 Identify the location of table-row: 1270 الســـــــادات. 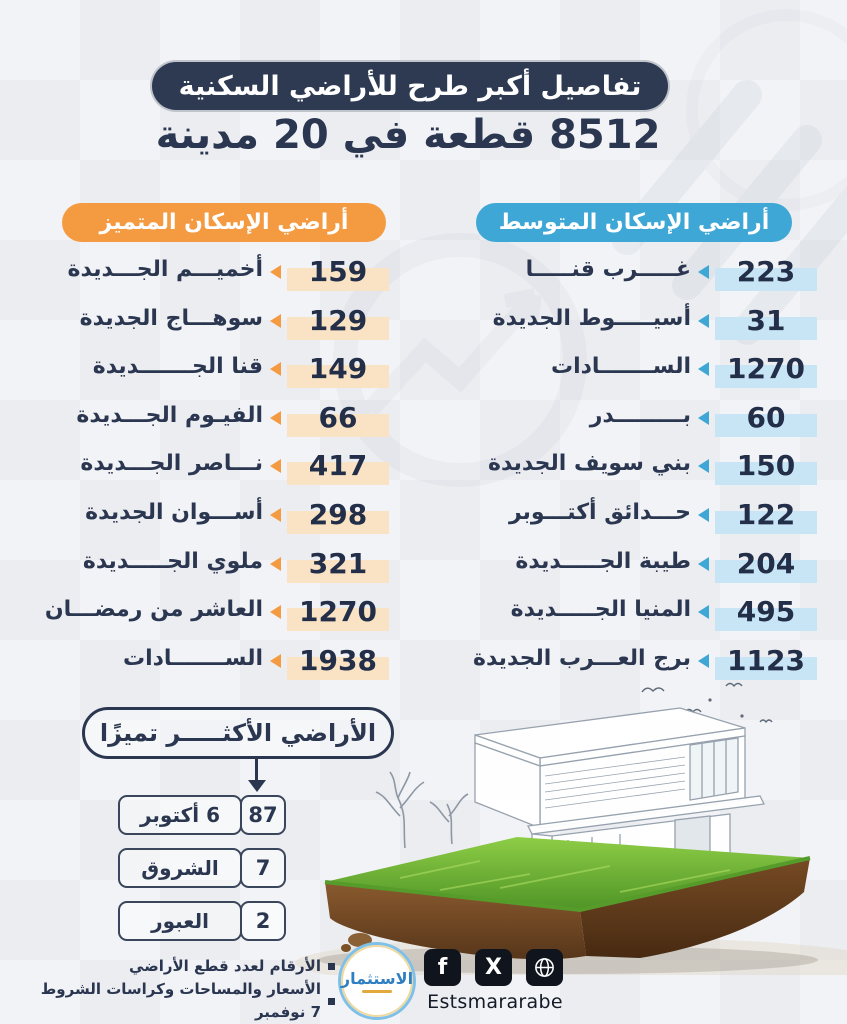
(632, 373).